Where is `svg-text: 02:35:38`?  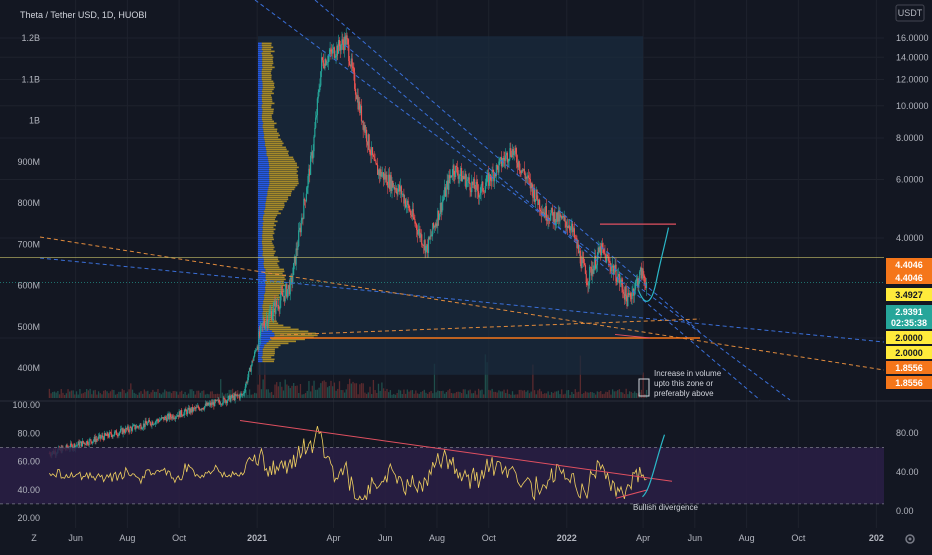
svg-text: 02:35:38 is located at coordinates (909, 323).